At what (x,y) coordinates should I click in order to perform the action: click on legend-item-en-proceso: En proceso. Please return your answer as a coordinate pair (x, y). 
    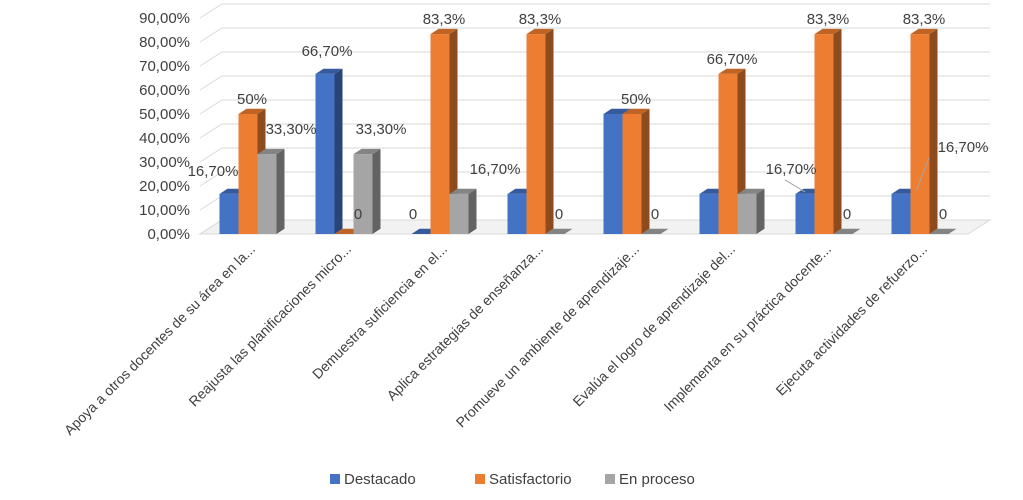
    Looking at the image, I should click on (650, 479).